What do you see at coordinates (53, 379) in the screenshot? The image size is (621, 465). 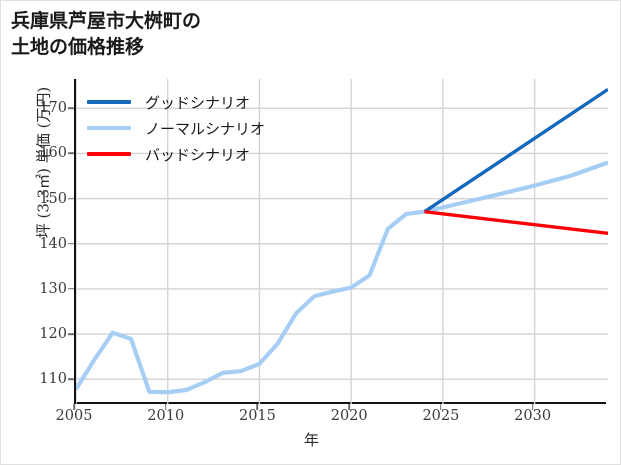 I see `y-tick-label: 110` at bounding box center [53, 379].